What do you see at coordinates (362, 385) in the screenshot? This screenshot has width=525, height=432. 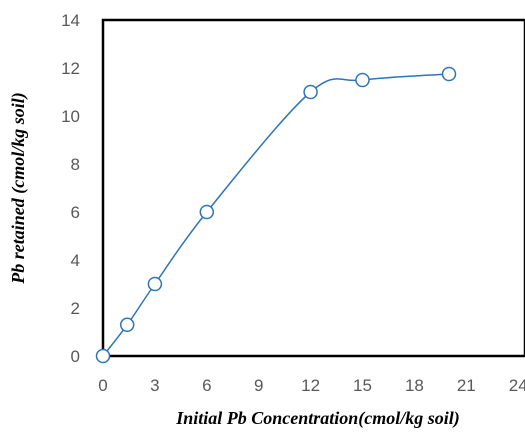 I see `x-tick-label: 15` at bounding box center [362, 385].